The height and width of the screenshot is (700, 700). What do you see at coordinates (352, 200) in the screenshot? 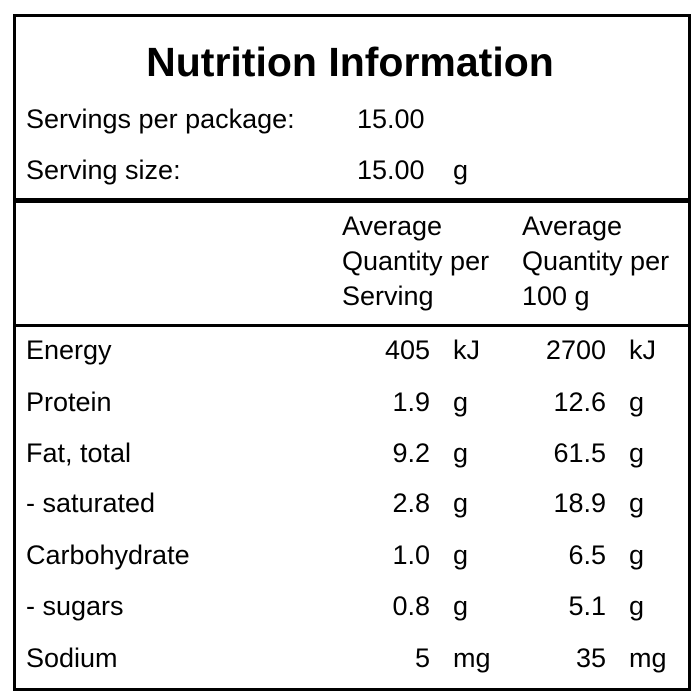
I see `header-divider` at bounding box center [352, 200].